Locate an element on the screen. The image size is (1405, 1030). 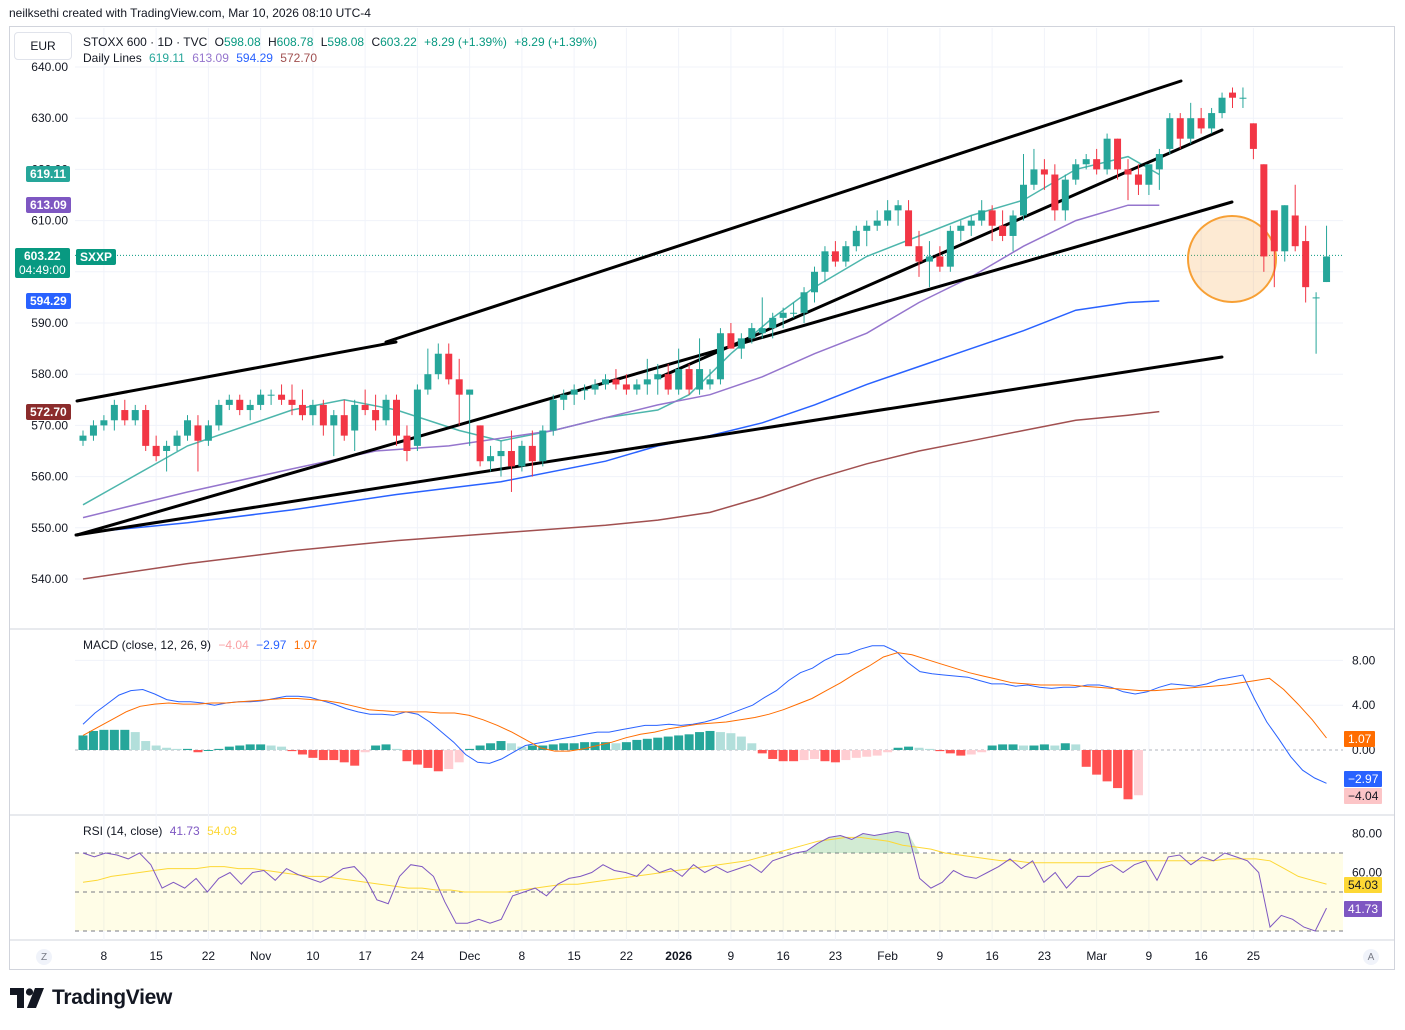
macd-signal-tag: 1.07 is located at coordinates (1360, 739).